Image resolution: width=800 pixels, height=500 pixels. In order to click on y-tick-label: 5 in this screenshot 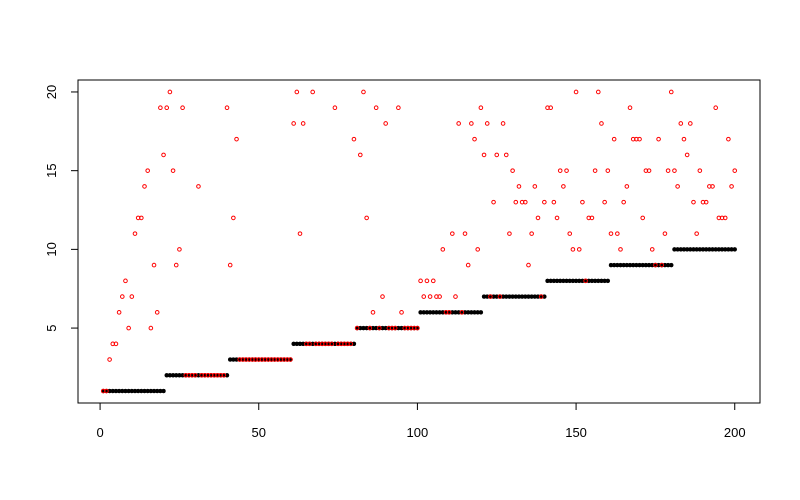, I will do `click(51, 327)`.